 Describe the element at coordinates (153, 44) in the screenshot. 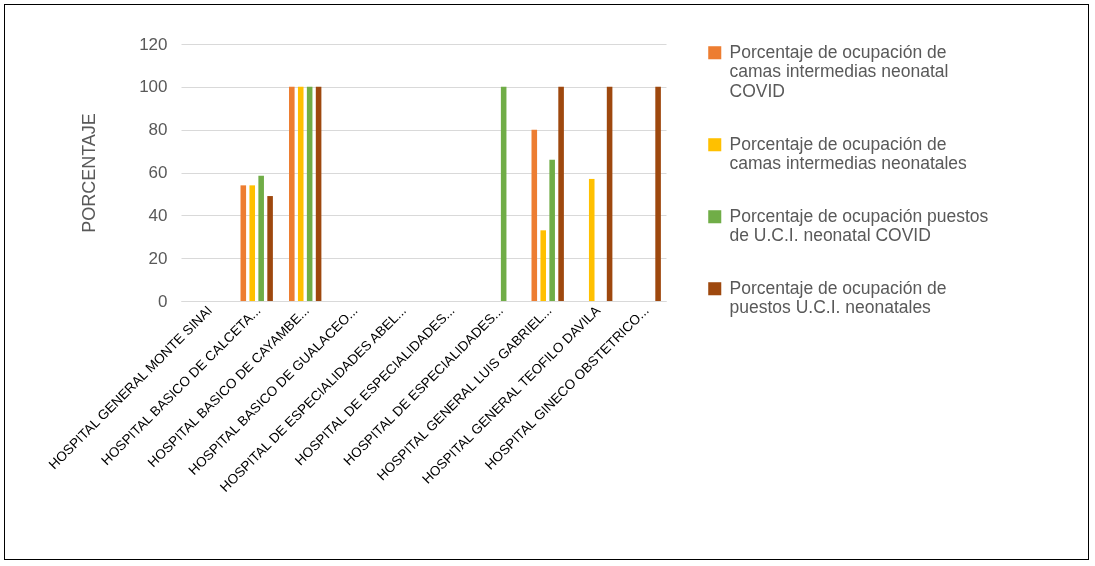

I see `y-tick-label: 120` at that location.